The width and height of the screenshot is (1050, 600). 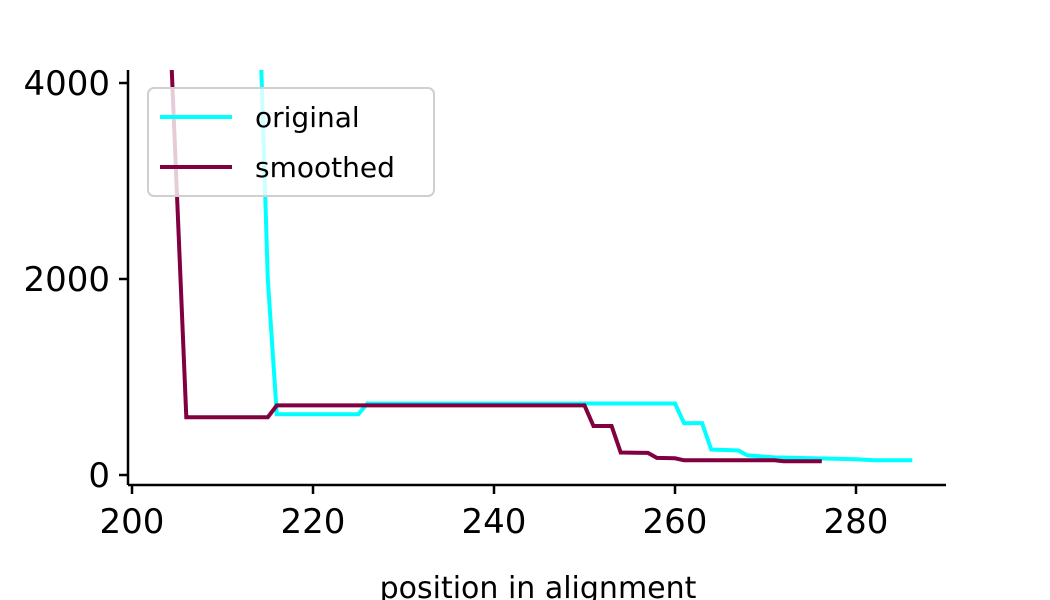 I want to click on legend: original smoothed, so click(x=291, y=142).